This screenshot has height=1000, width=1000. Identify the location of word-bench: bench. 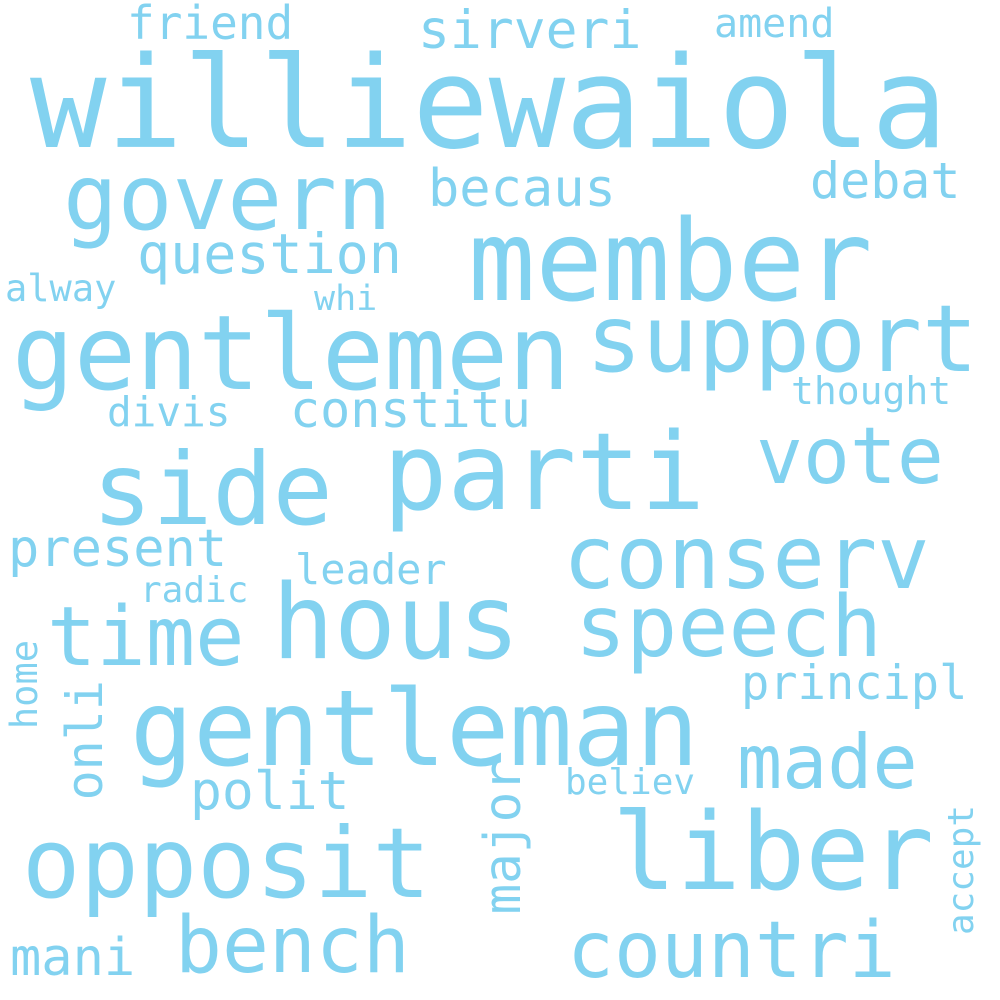
(292, 946).